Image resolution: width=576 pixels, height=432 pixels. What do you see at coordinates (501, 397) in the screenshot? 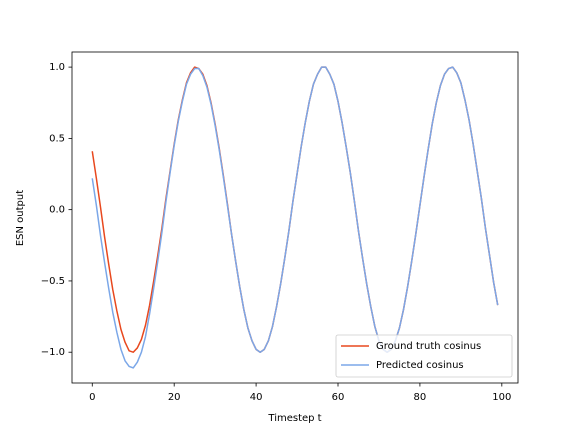
I see `x-tick-label: 100` at bounding box center [501, 397].